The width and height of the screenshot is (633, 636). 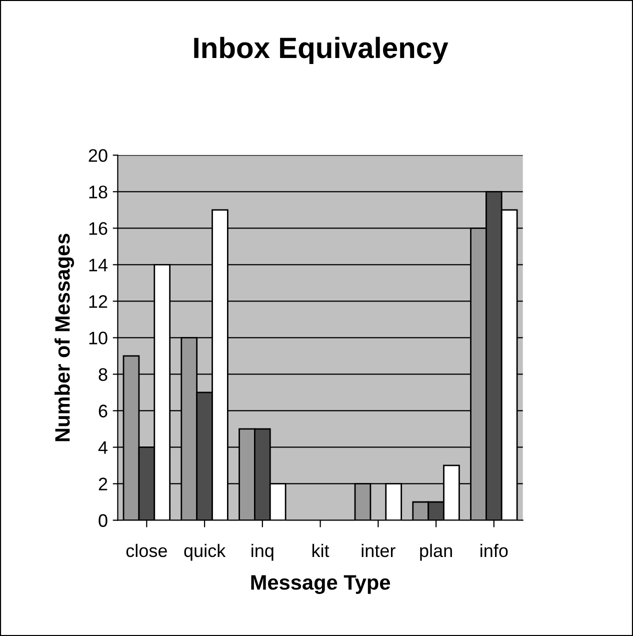 What do you see at coordinates (379, 551) in the screenshot?
I see `x-tick-label: inter` at bounding box center [379, 551].